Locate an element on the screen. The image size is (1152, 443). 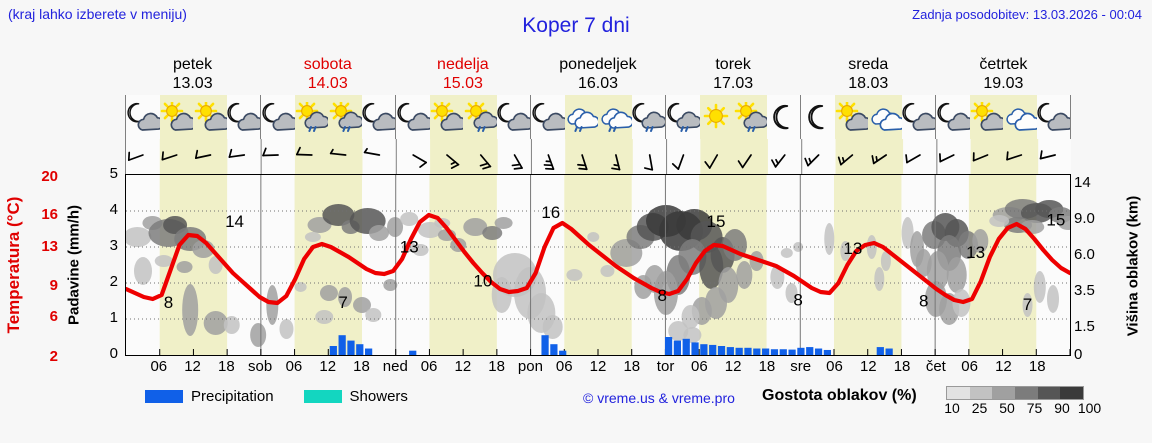
copyright-label: © vreme.us & vreme.pro is located at coordinates (659, 398).